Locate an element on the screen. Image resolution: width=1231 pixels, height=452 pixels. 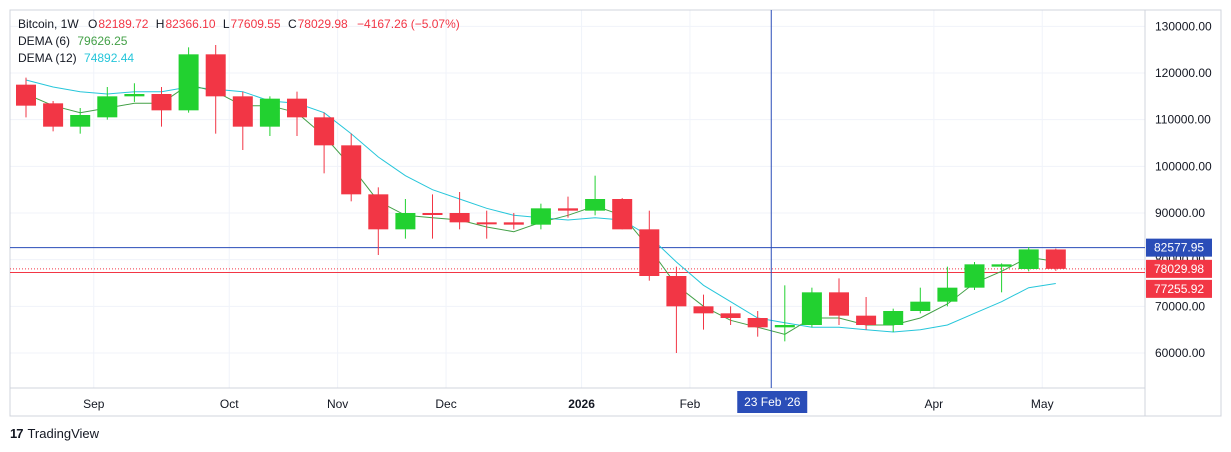
x-tick-label: 2026 is located at coordinates (581, 404).